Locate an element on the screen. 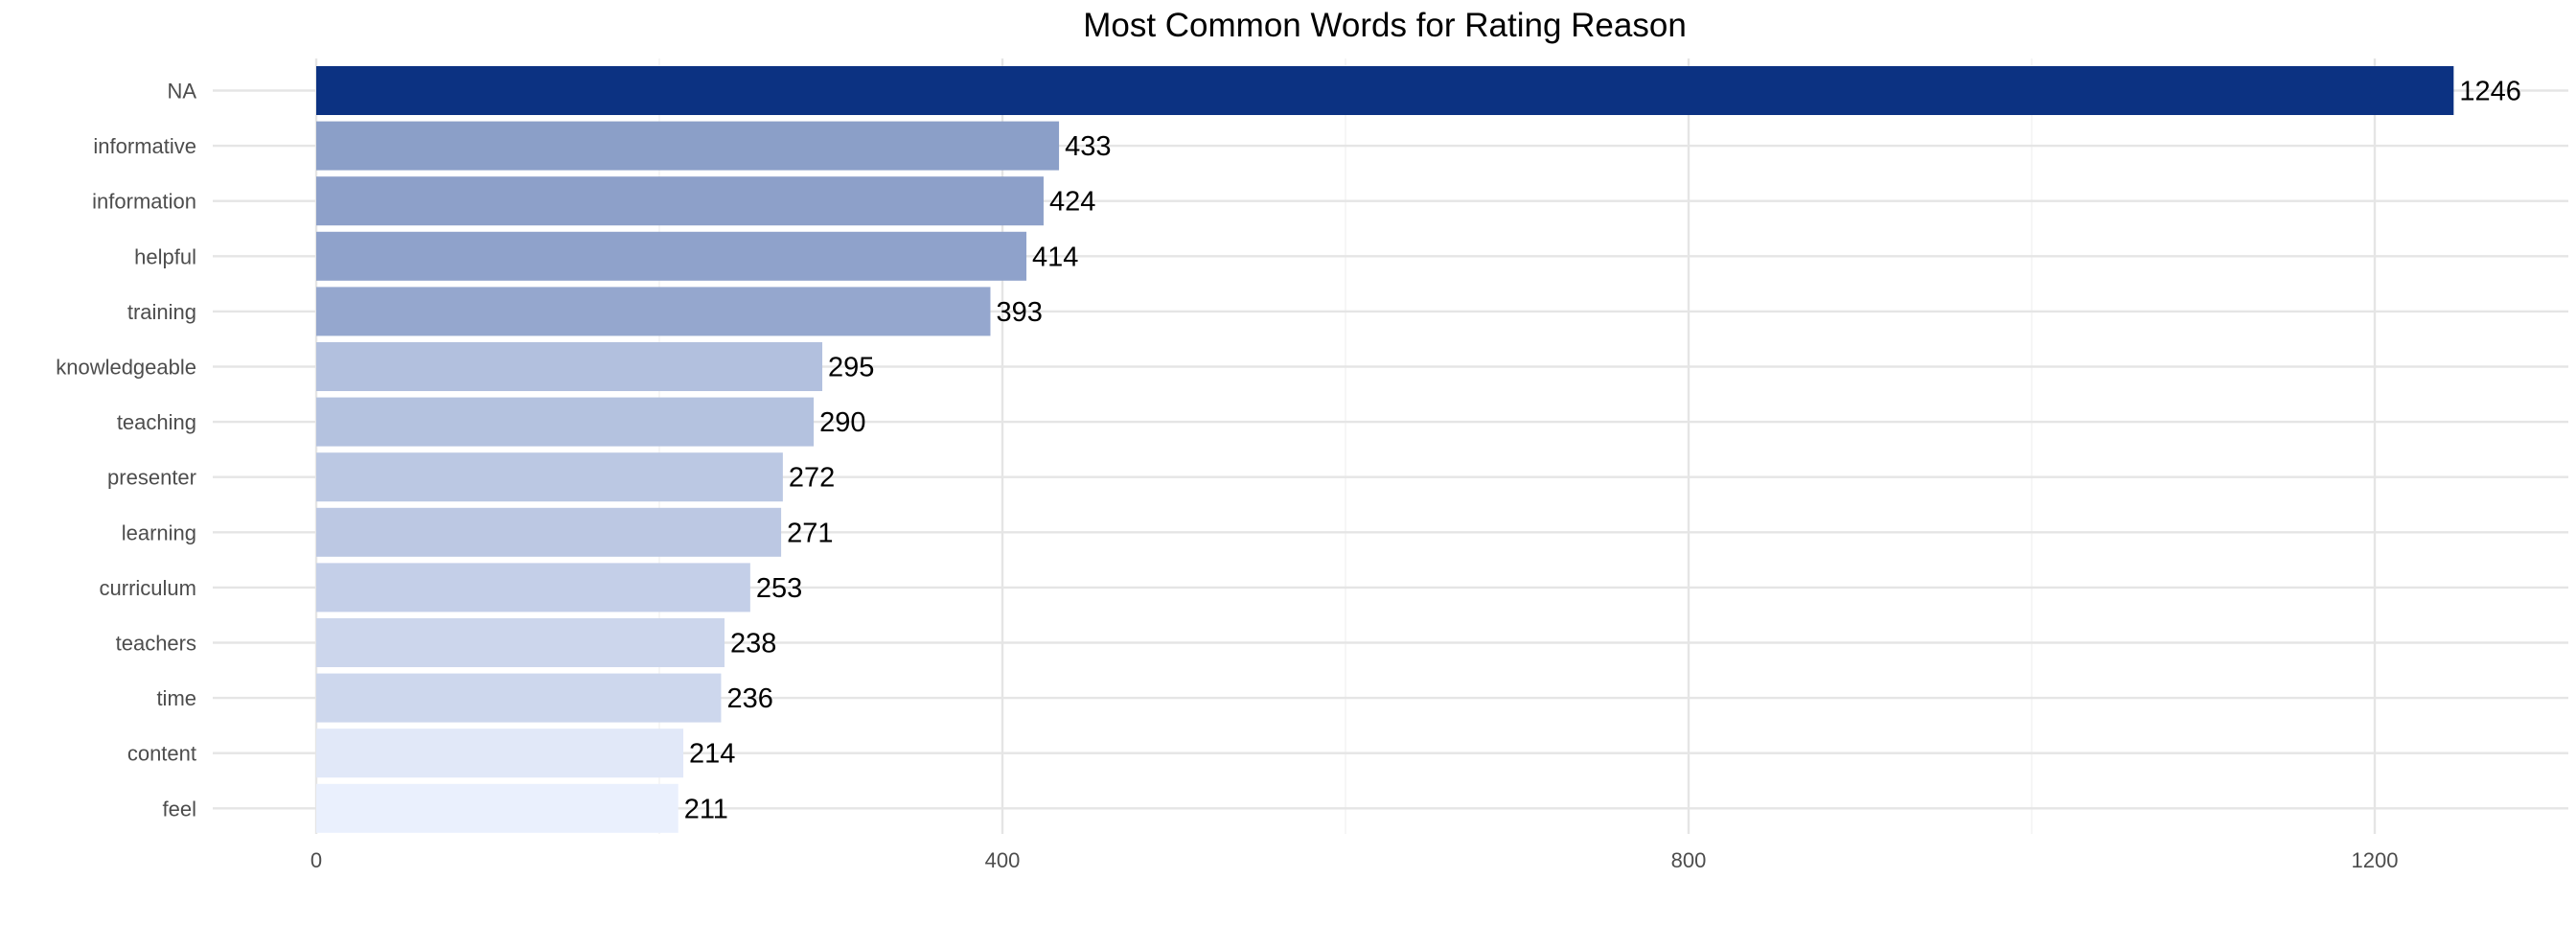 The image size is (2576, 925). bar-training is located at coordinates (653, 311).